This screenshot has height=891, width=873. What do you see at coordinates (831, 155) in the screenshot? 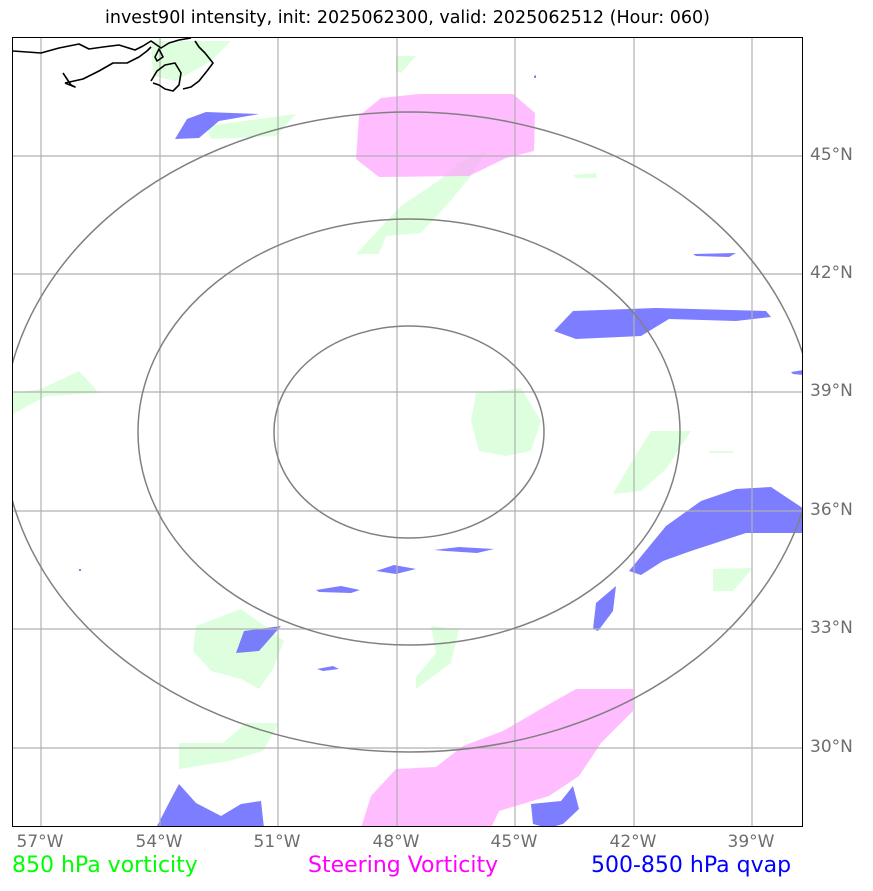
I see `lat-label-45n: 45°N` at bounding box center [831, 155].